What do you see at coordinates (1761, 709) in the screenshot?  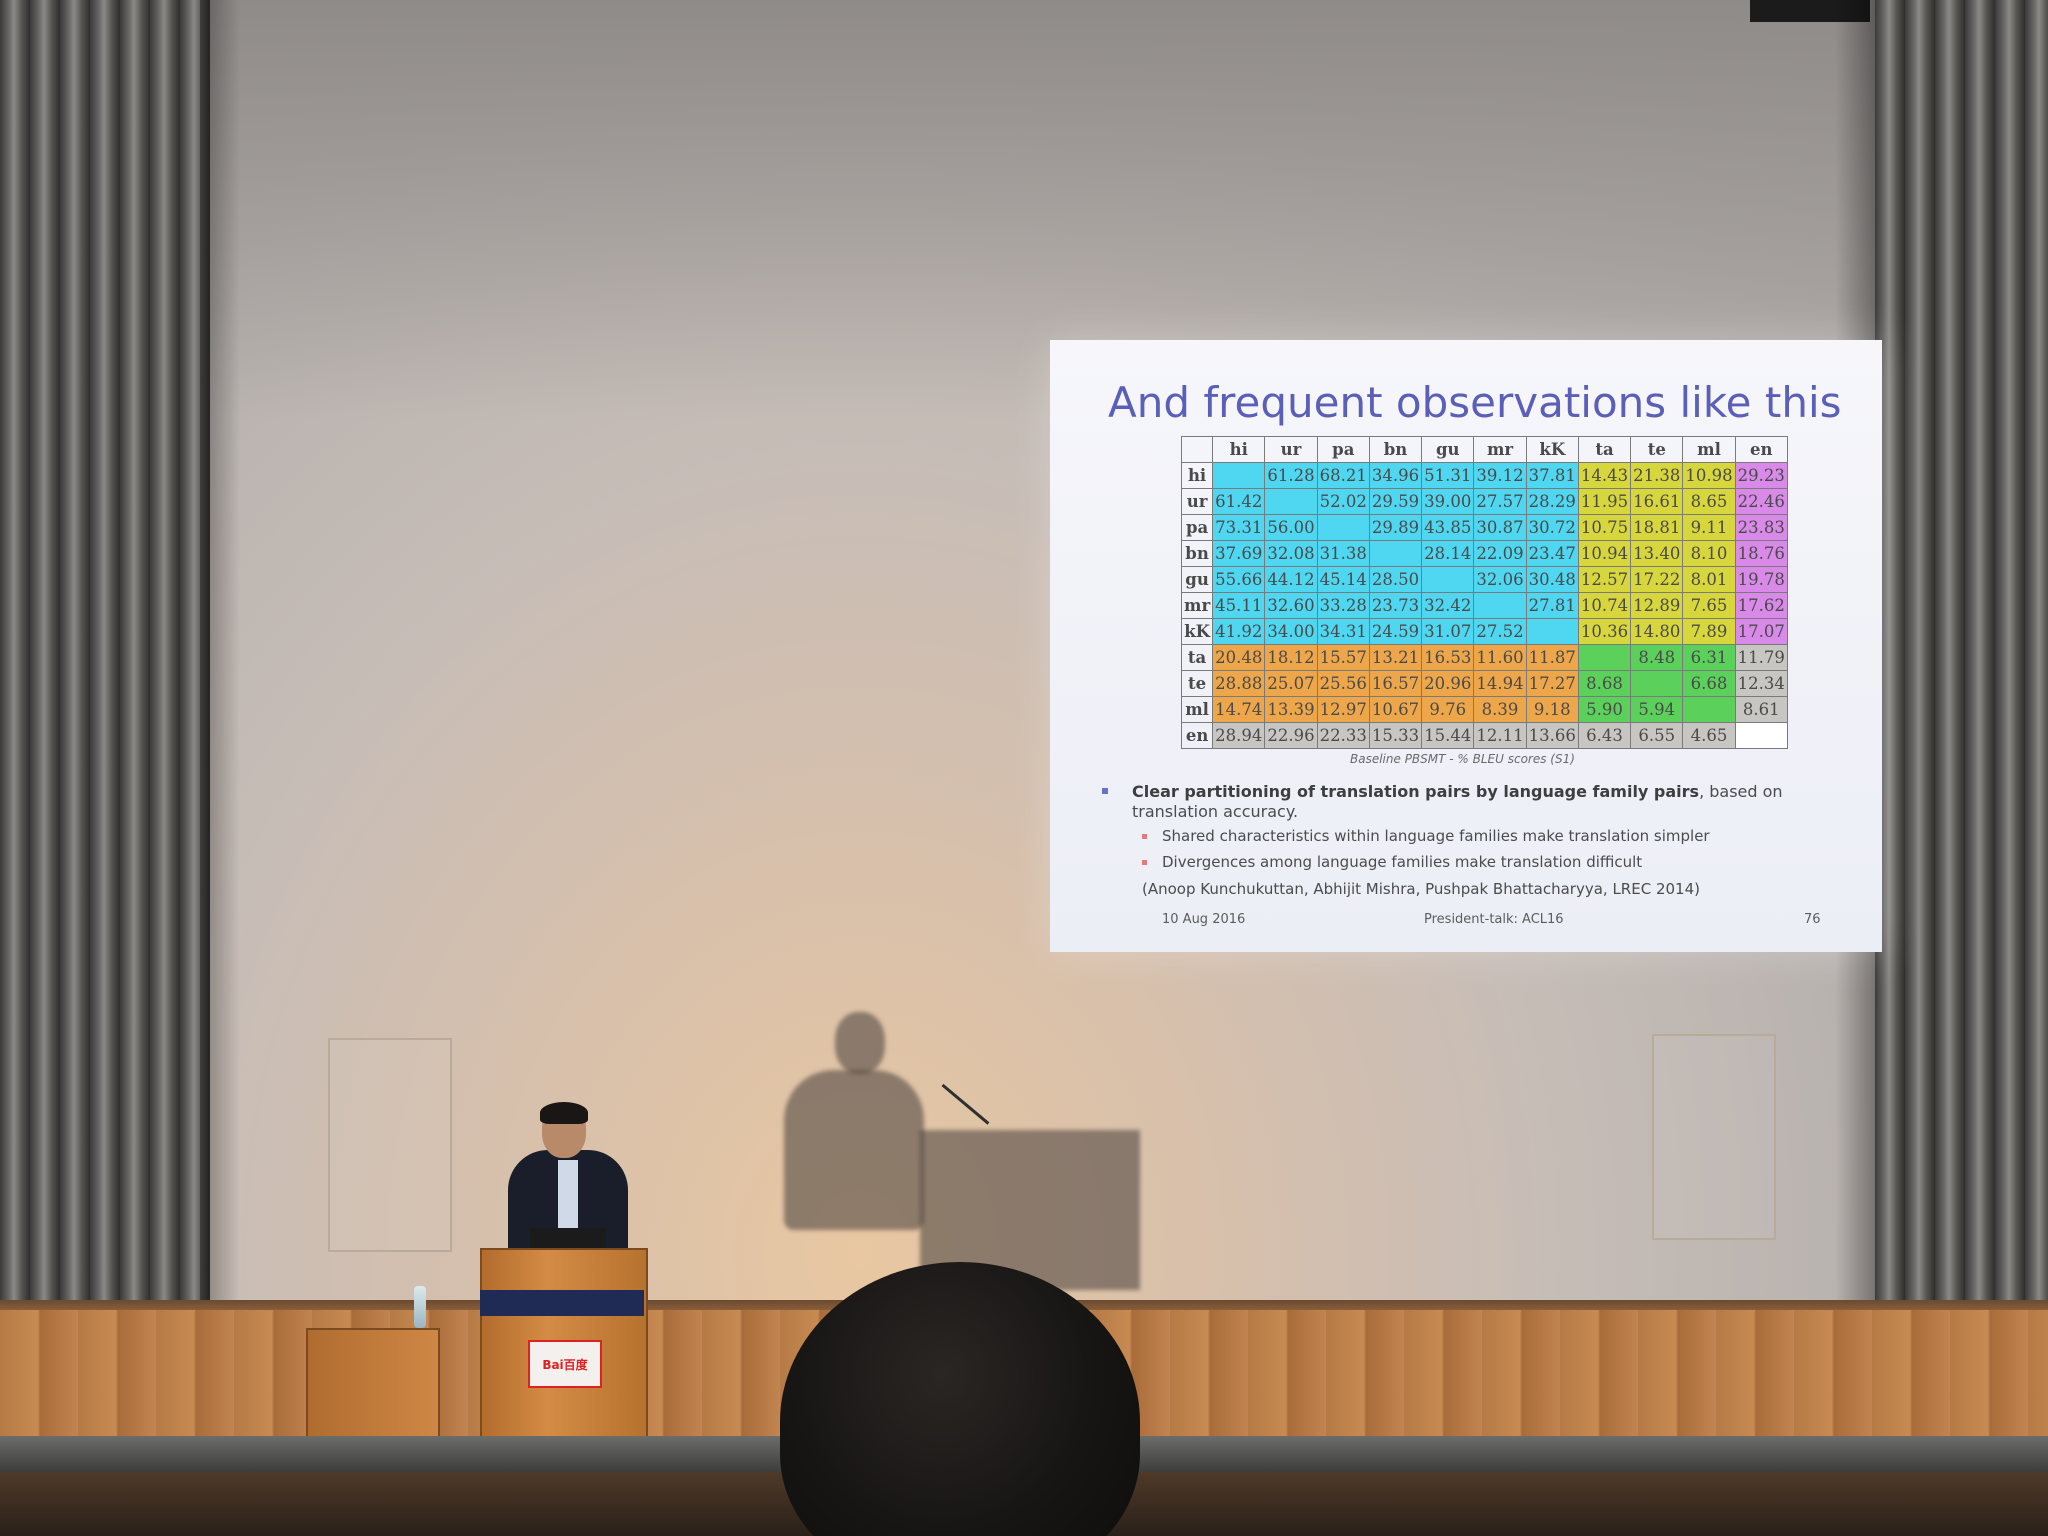 I see `table-cell: 8.61` at bounding box center [1761, 709].